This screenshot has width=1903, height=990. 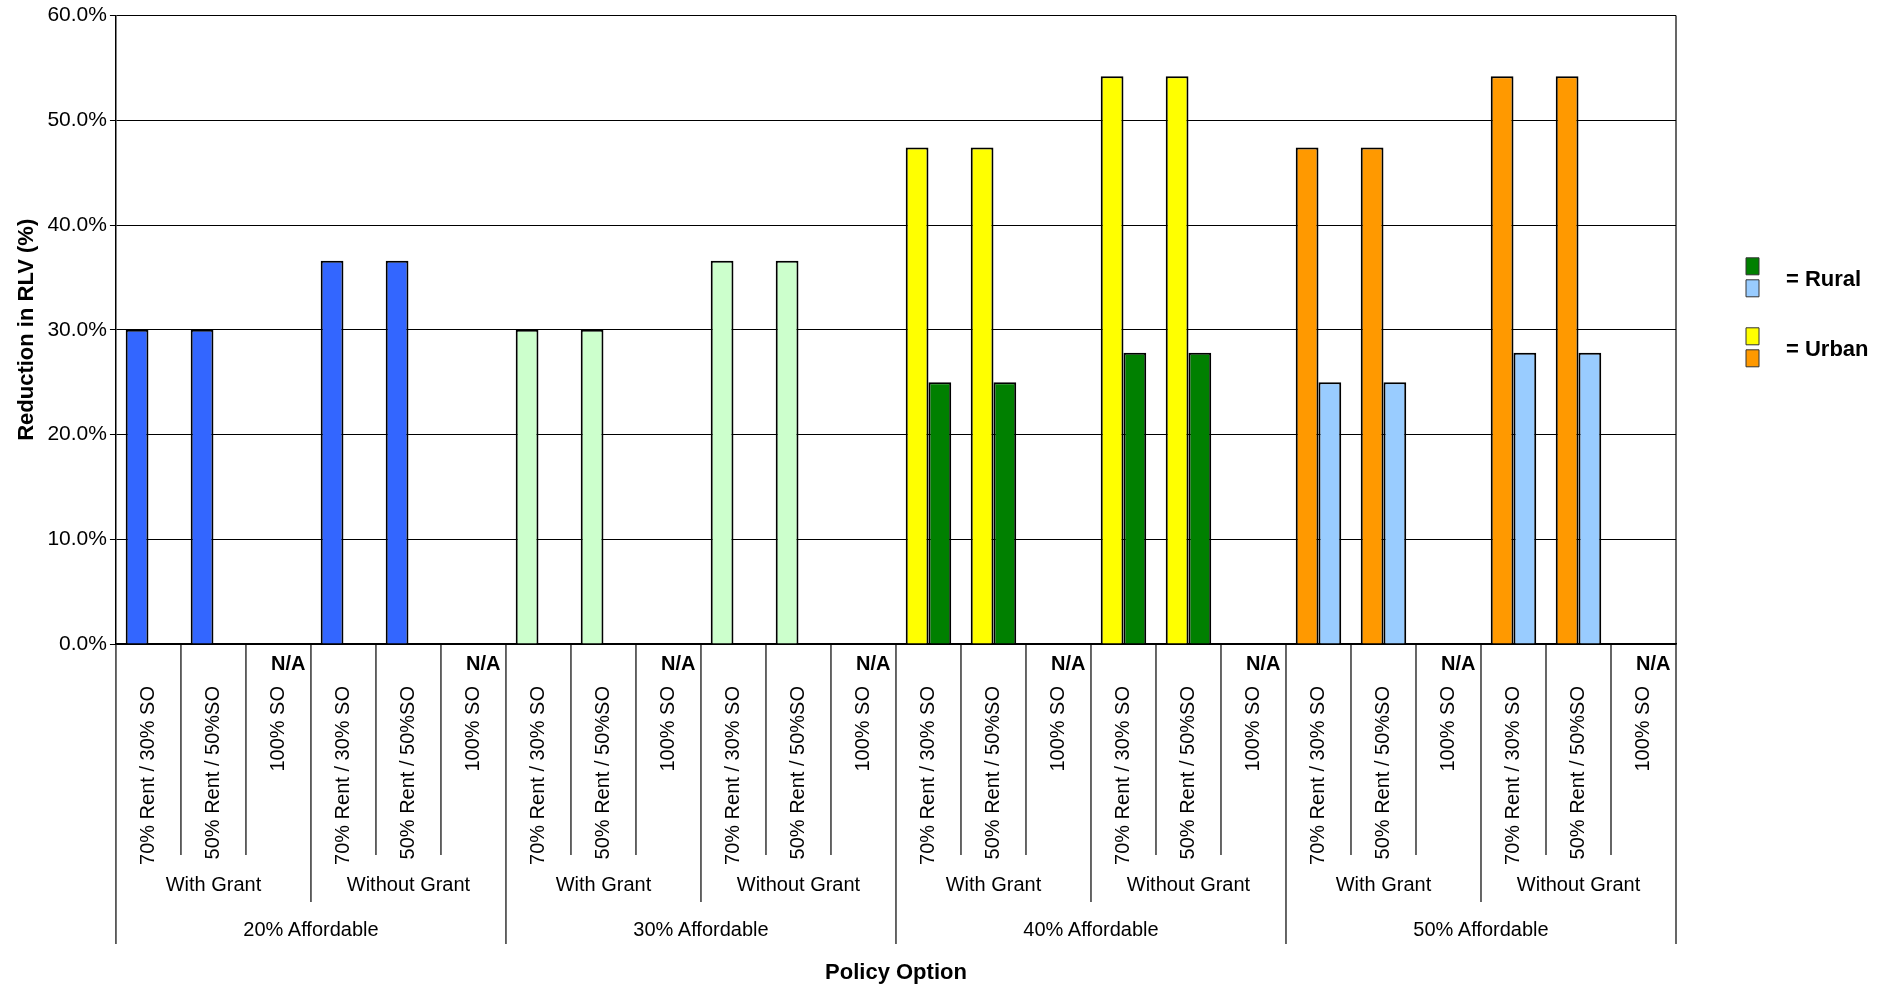 I want to click on y-tick-label: 40.0%, so click(x=77, y=223).